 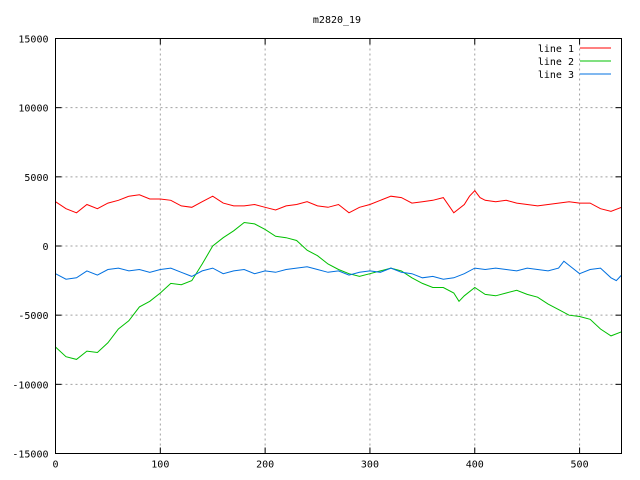 I want to click on x-tick-label: 200, so click(x=265, y=465).